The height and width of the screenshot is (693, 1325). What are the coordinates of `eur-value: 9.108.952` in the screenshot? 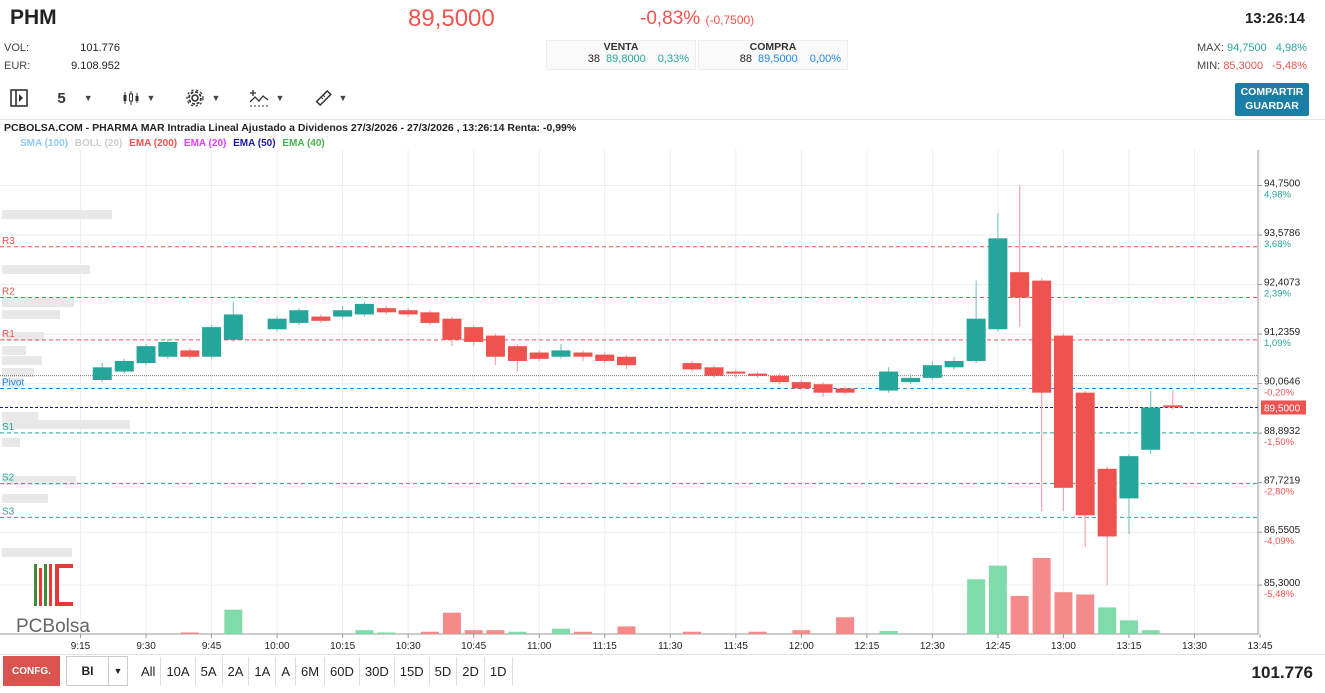 It's located at (95, 66).